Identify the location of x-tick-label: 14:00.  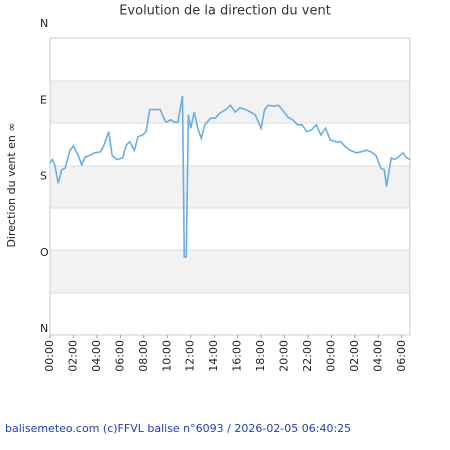
(213, 356).